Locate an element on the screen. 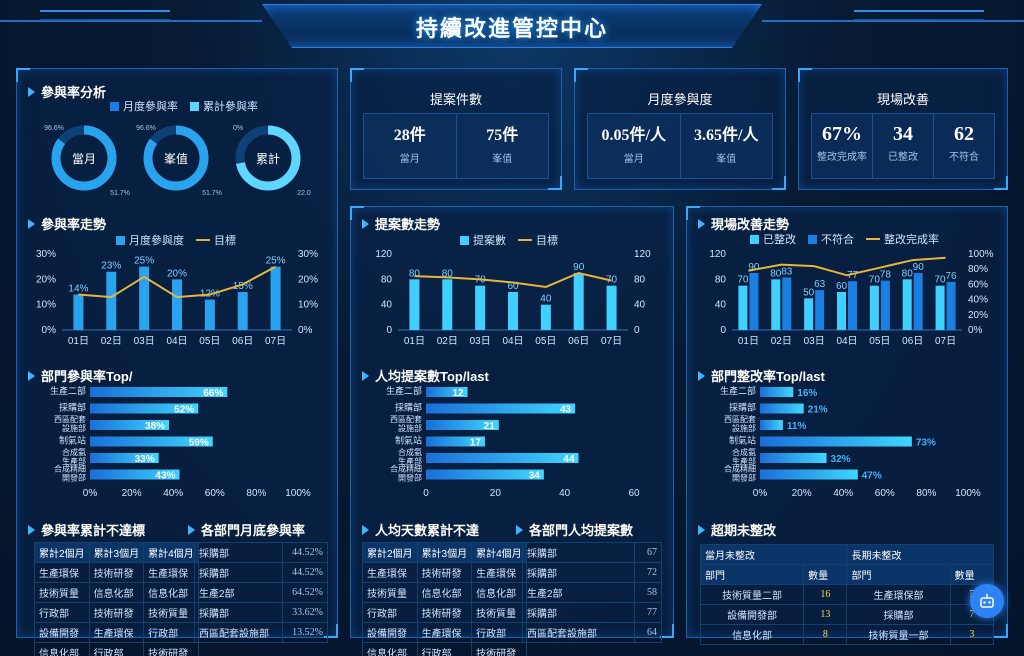  legend-rectified: 已整改 is located at coordinates (773, 239).